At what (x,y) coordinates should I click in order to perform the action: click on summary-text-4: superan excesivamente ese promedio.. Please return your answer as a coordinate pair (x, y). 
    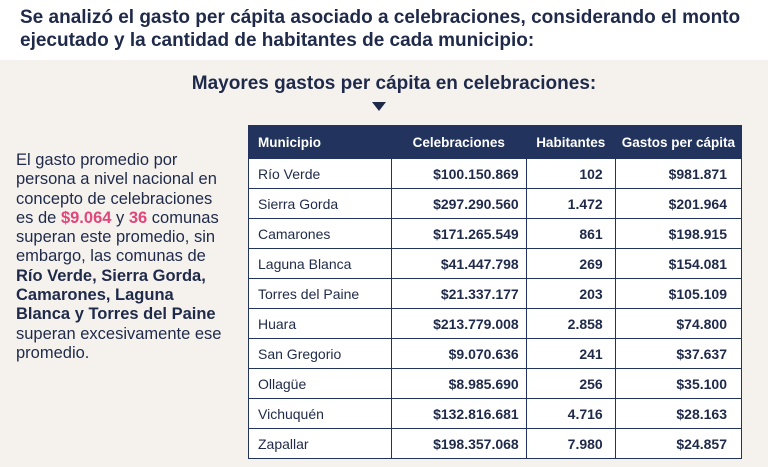
    Looking at the image, I should click on (119, 343).